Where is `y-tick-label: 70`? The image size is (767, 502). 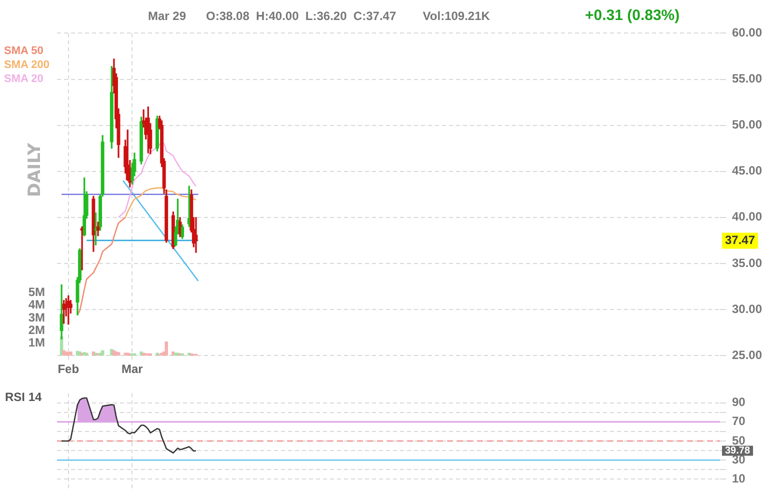 y-tick-label: 70 is located at coordinates (739, 421).